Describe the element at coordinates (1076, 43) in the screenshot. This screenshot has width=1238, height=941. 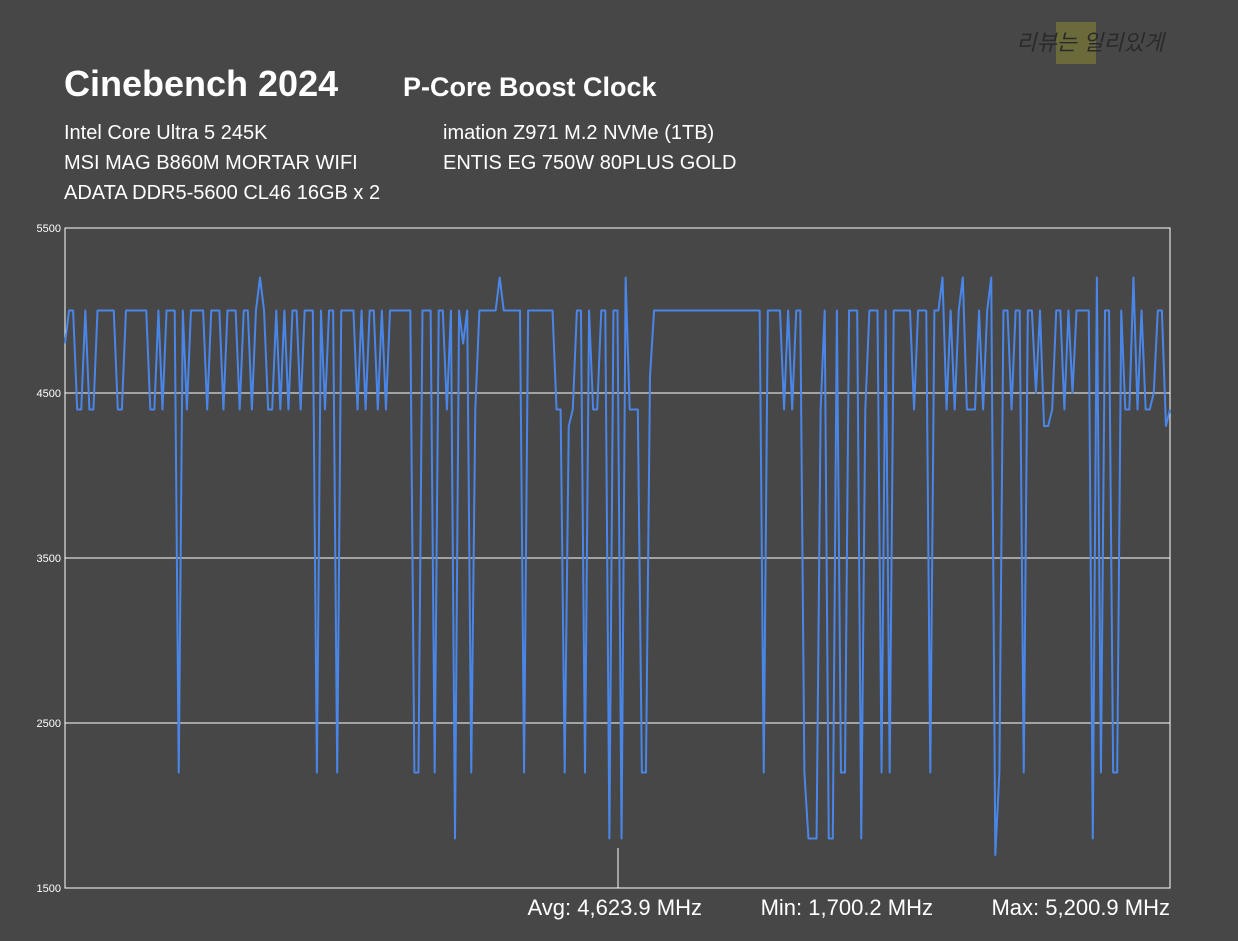
I see `watermark-box` at that location.